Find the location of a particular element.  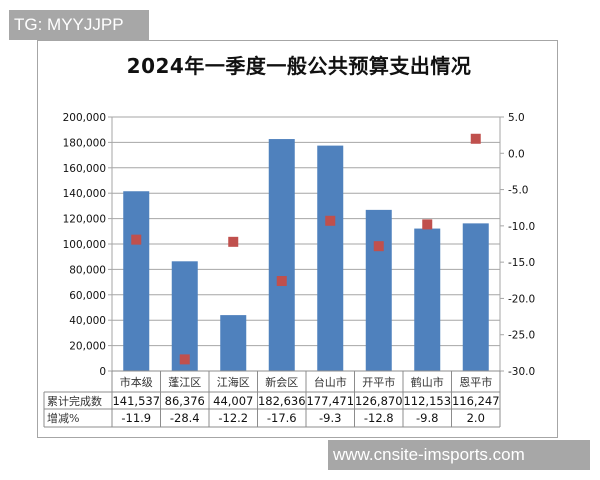

table-cell: -12.8 is located at coordinates (379, 418).